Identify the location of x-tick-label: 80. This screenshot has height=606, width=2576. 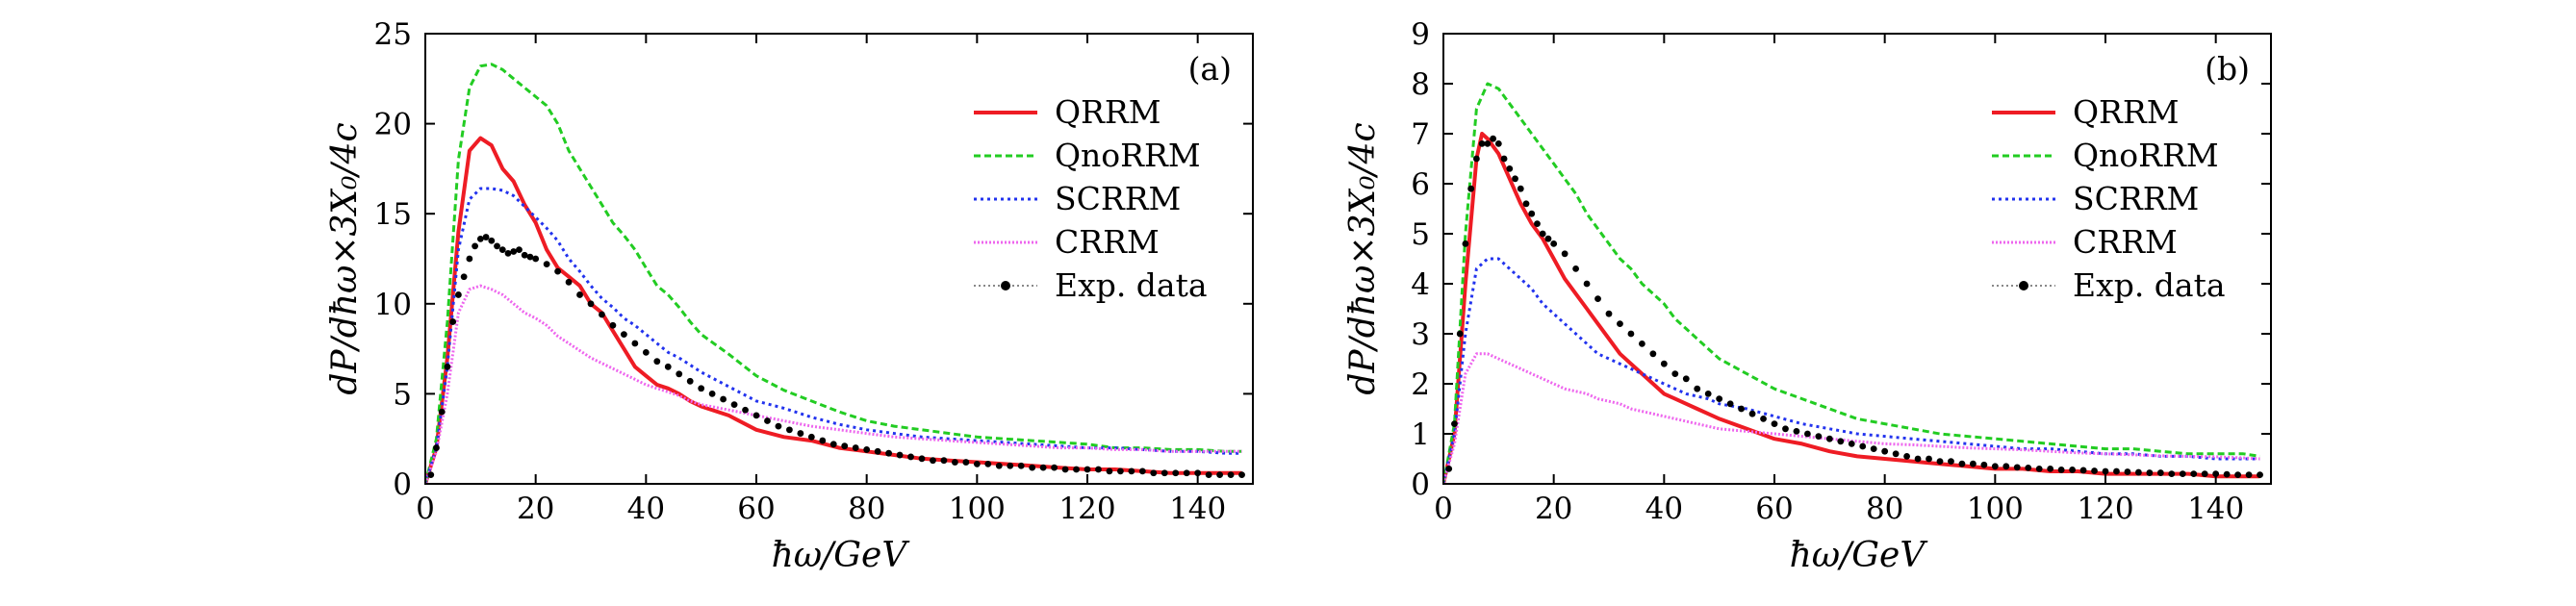
(866, 509).